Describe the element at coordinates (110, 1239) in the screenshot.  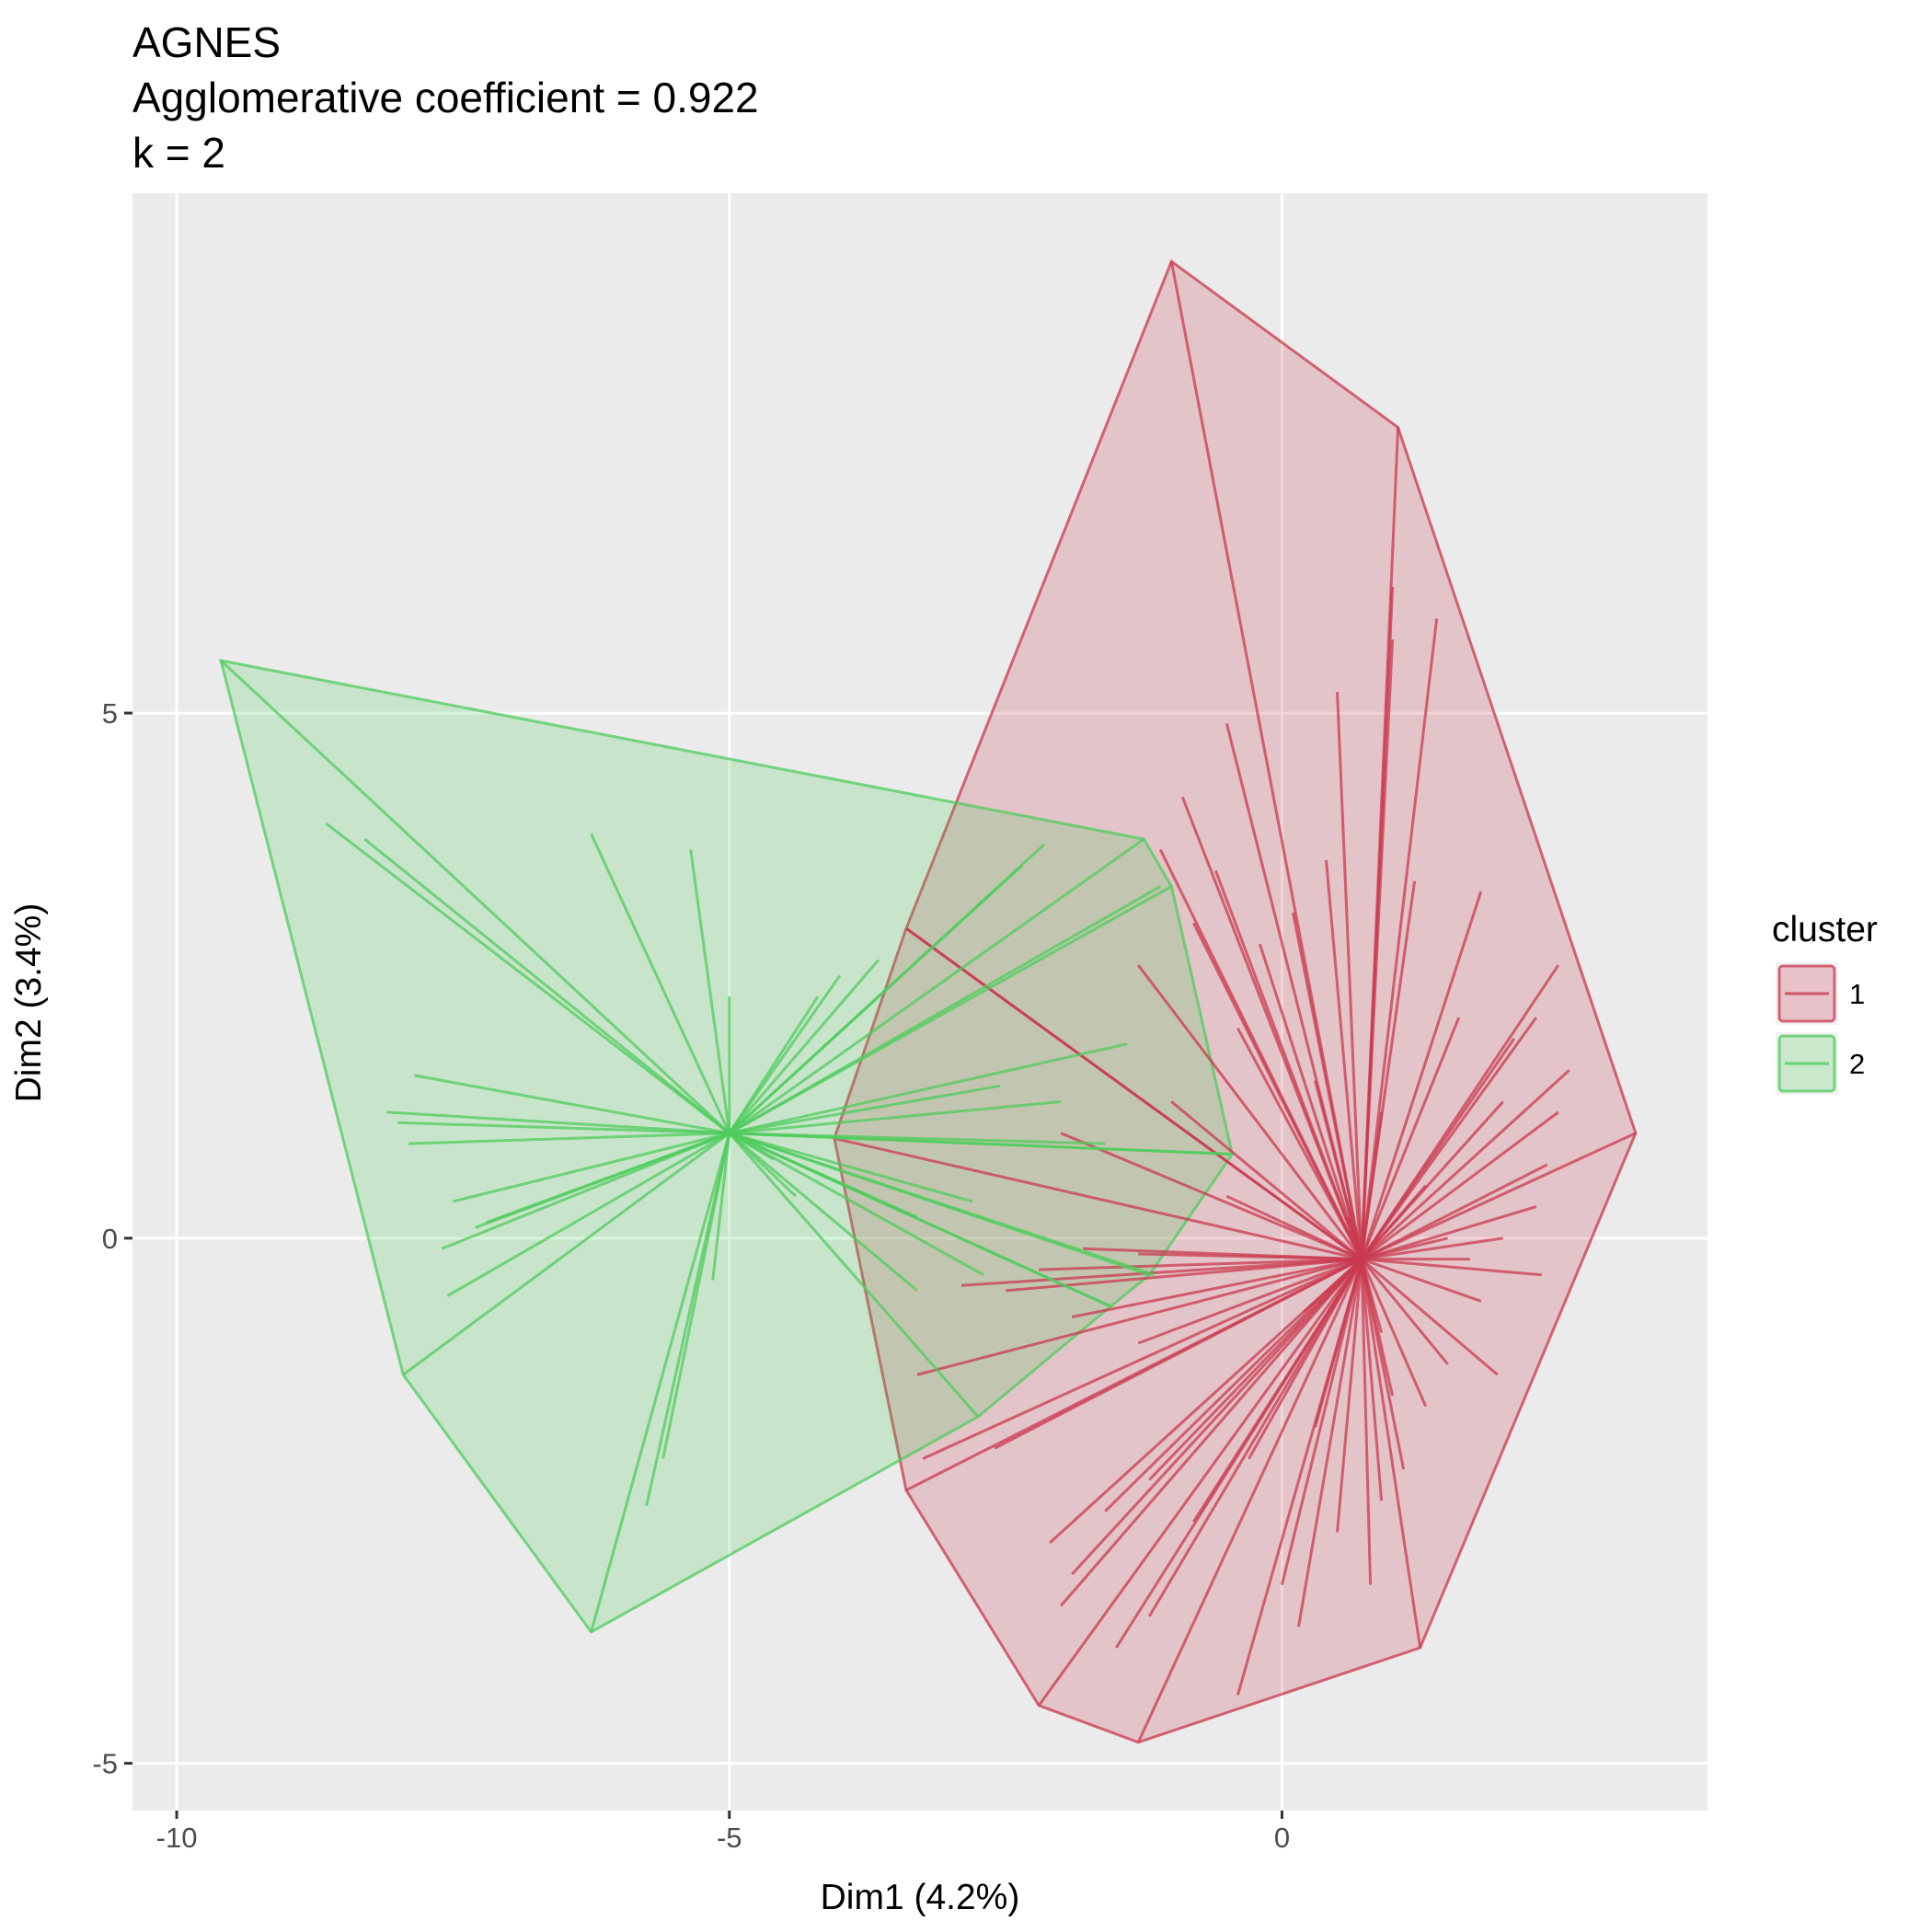
I see `y-tick-label: 0` at that location.